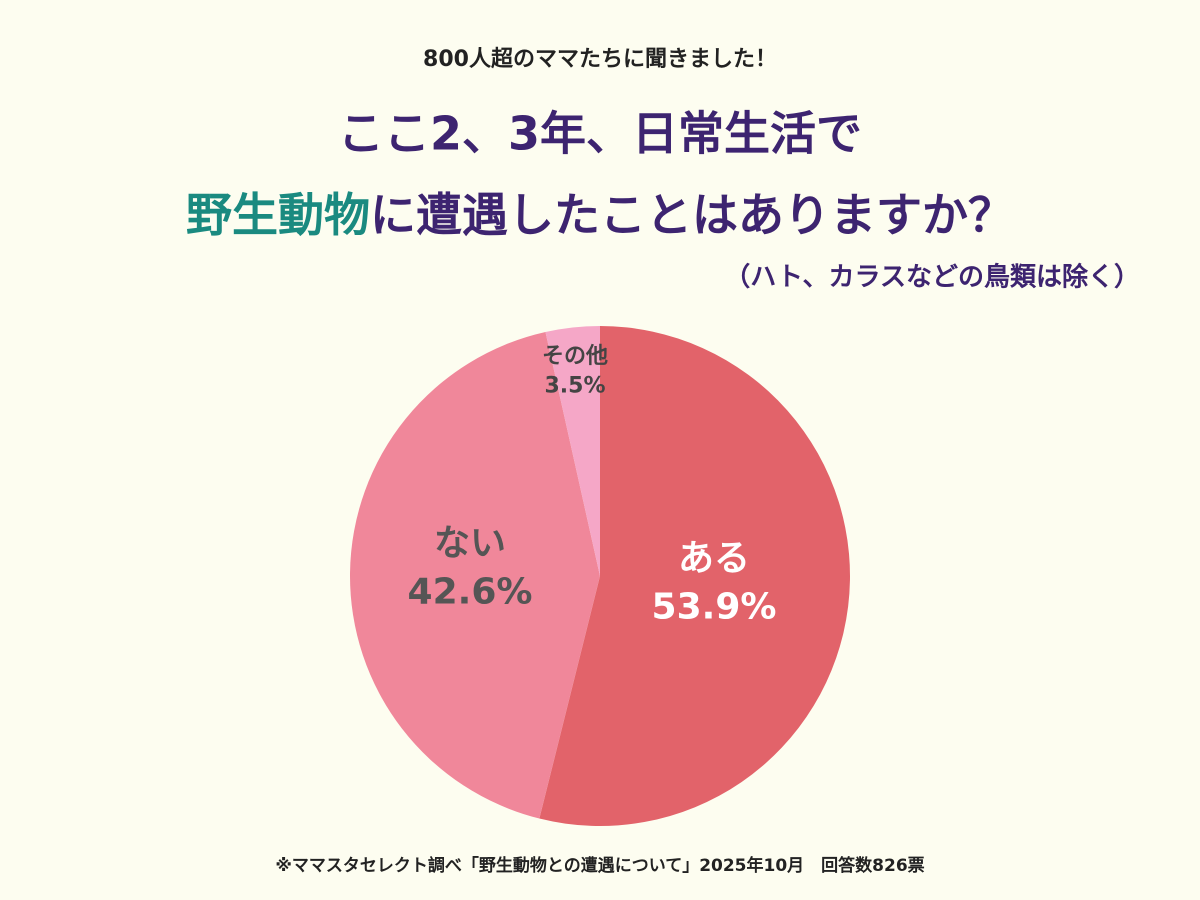 Image resolution: width=1200 pixels, height=900 pixels. Describe the element at coordinates (575, 356) in the screenshot. I see `slice-label: その他` at that location.